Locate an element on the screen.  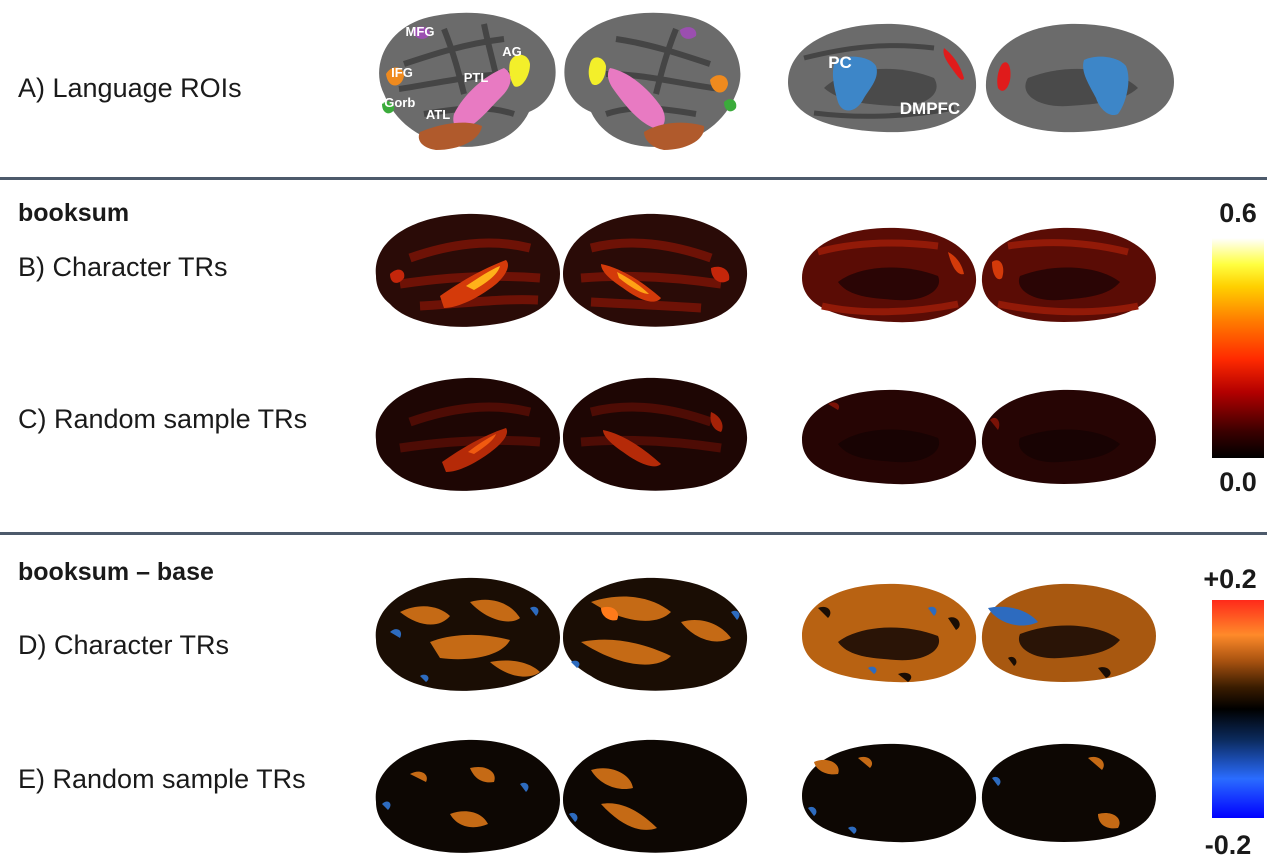
roi-ifg is located at coordinates (395, 76).